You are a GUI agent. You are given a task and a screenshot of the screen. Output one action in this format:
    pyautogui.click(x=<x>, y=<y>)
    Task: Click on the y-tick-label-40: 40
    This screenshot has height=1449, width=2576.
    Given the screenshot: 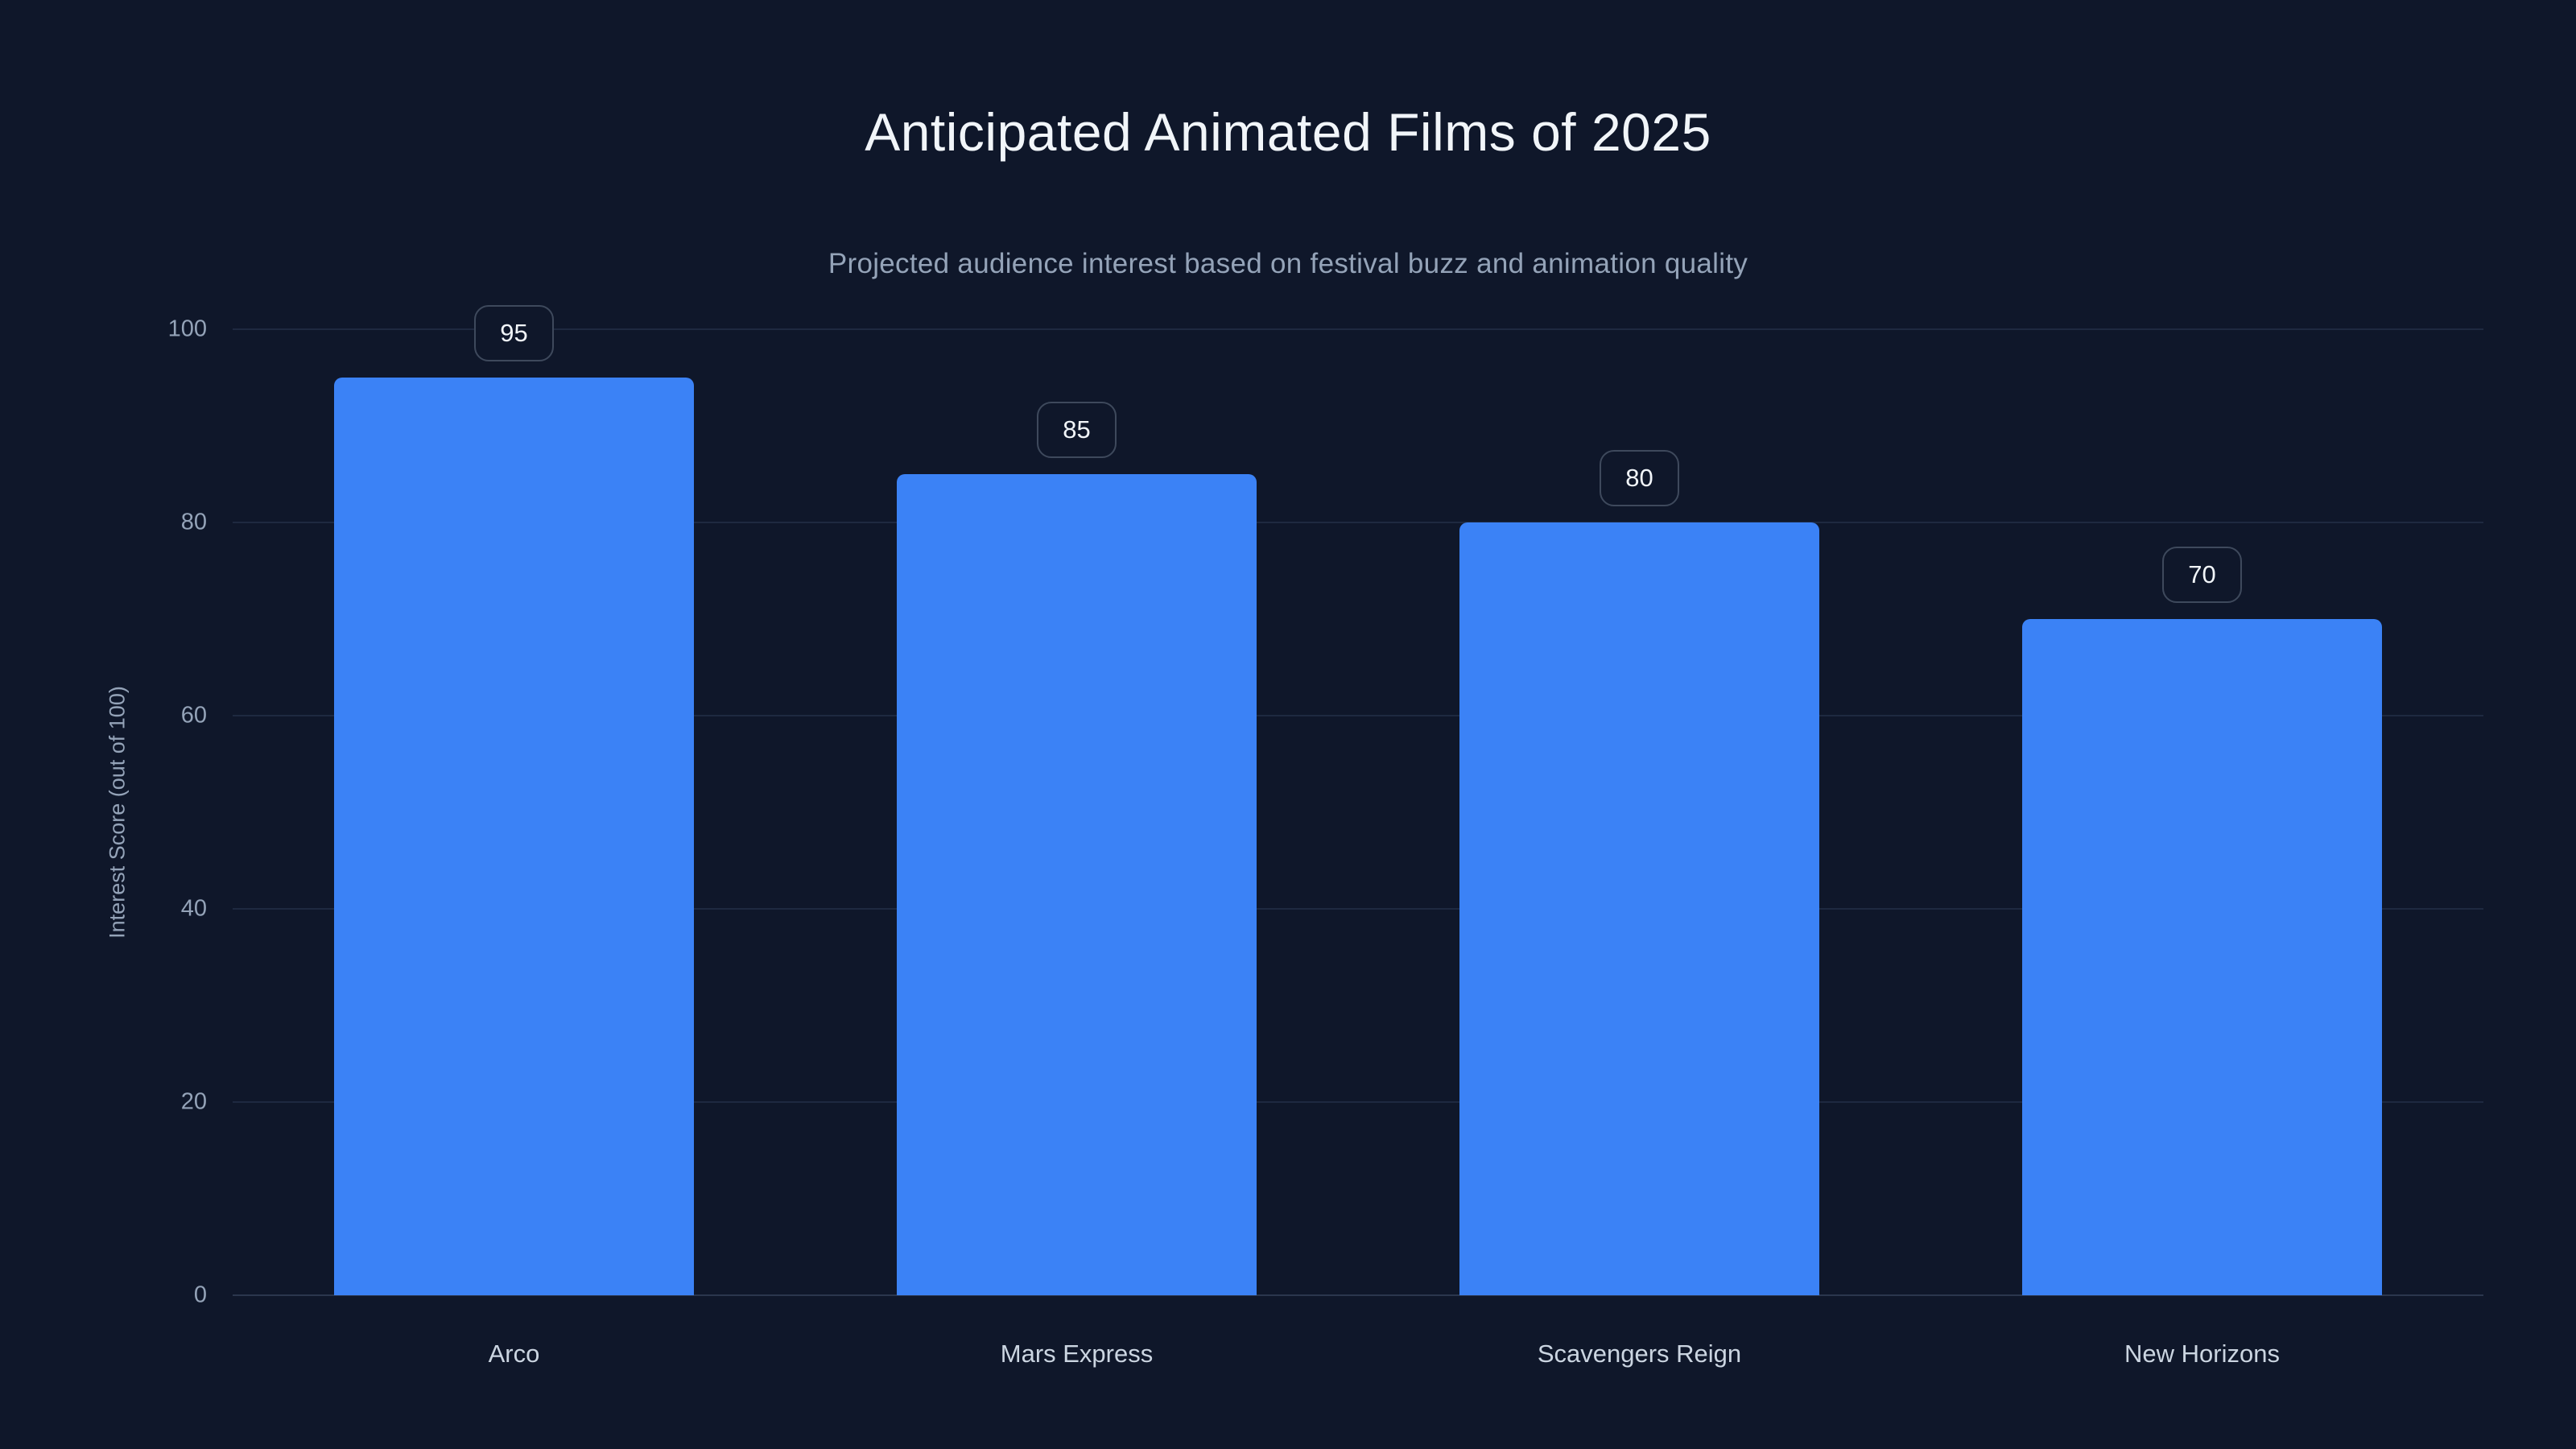 What is the action you would take?
    pyautogui.click(x=193, y=908)
    